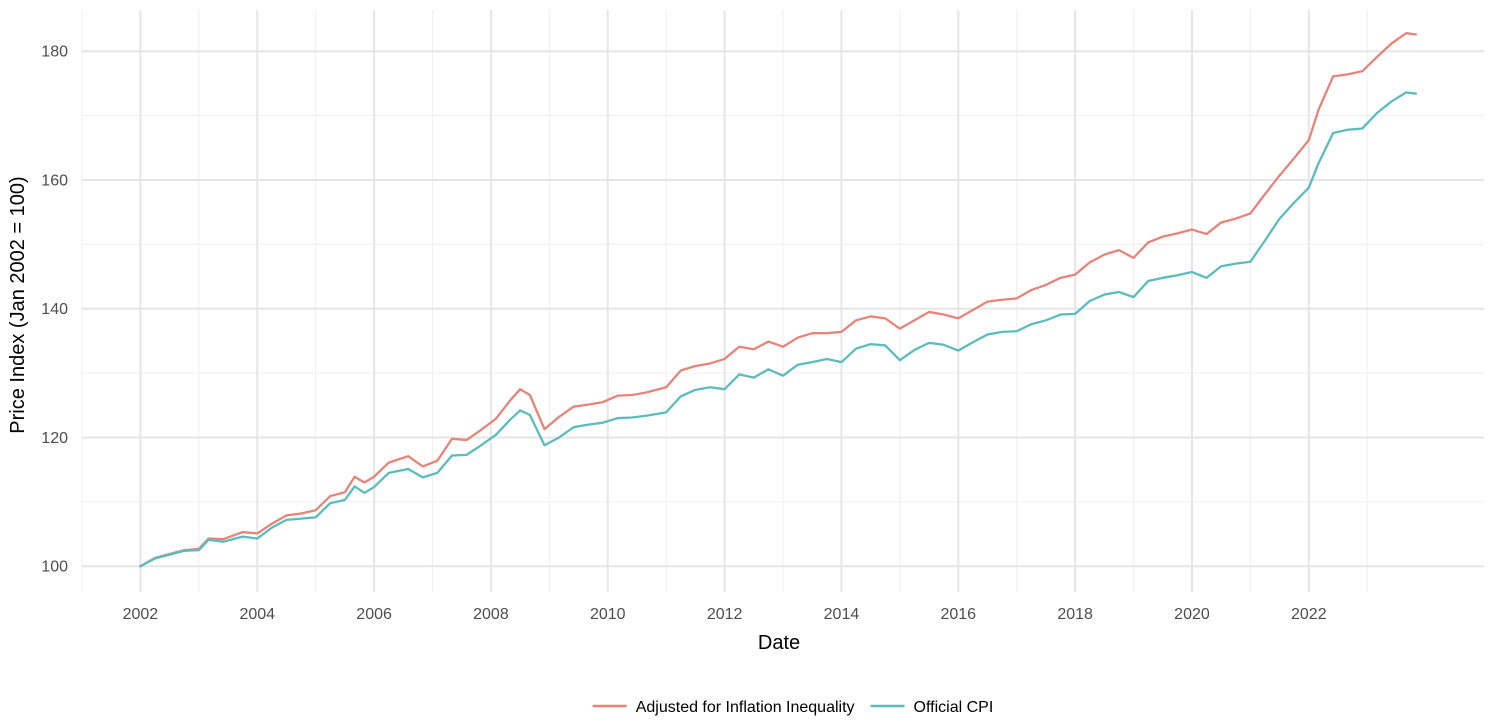 Image resolution: width=1492 pixels, height=728 pixels. I want to click on y-tick-label: 160, so click(54, 180).